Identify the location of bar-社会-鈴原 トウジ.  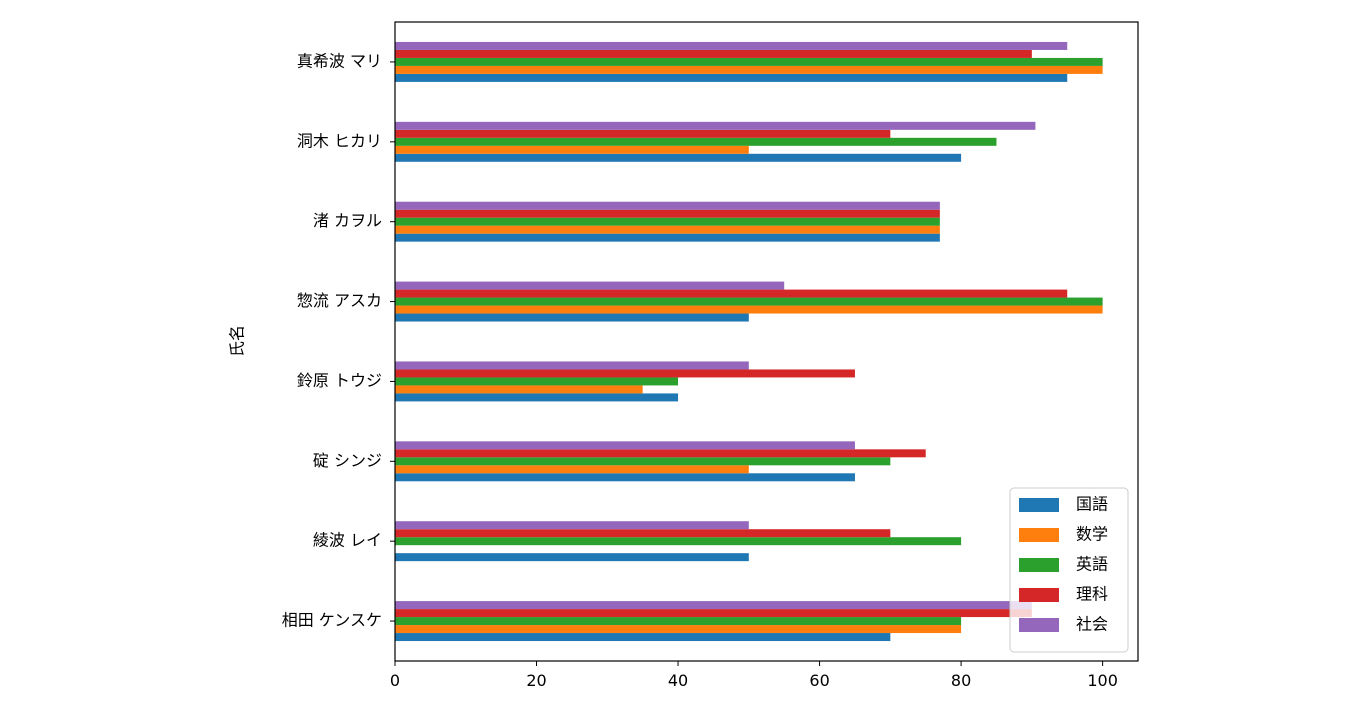
(572, 365).